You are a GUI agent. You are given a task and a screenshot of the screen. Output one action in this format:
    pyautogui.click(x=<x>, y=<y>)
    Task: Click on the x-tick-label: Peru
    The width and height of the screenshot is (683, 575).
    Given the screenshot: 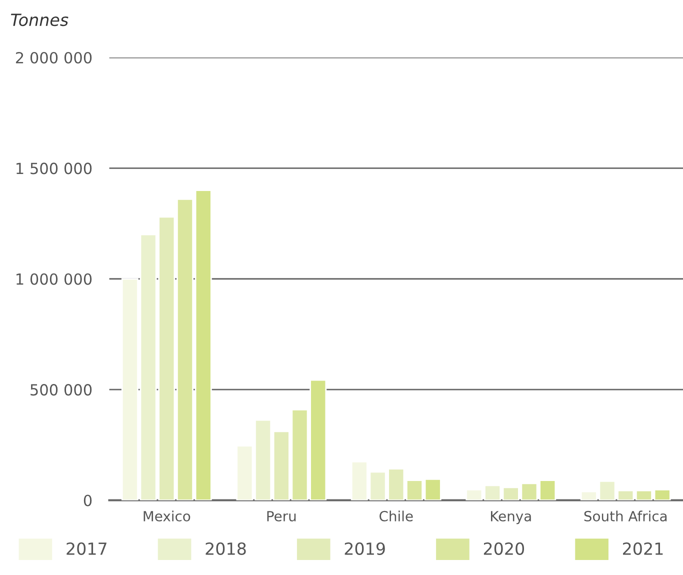 What is the action you would take?
    pyautogui.click(x=281, y=516)
    